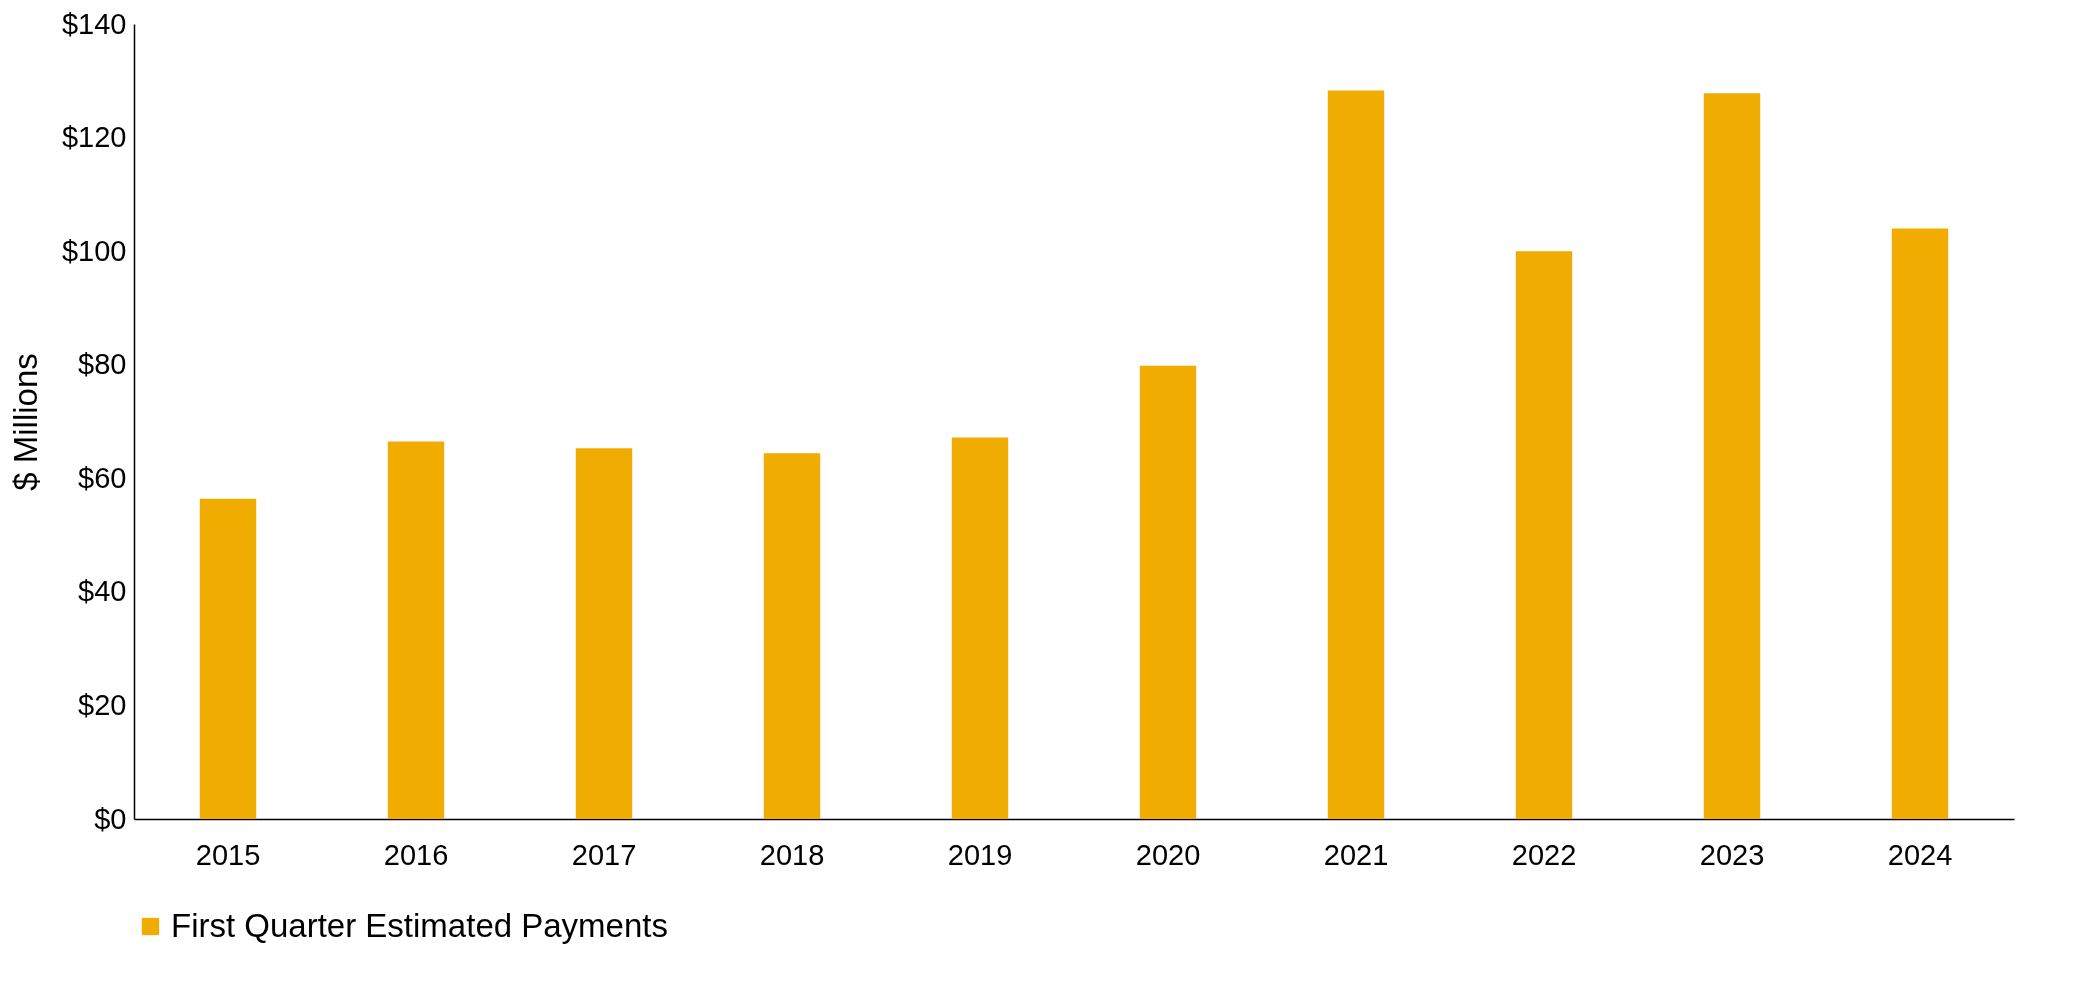 Image resolution: width=2084 pixels, height=986 pixels. I want to click on y-tick-label: $140, so click(94, 23).